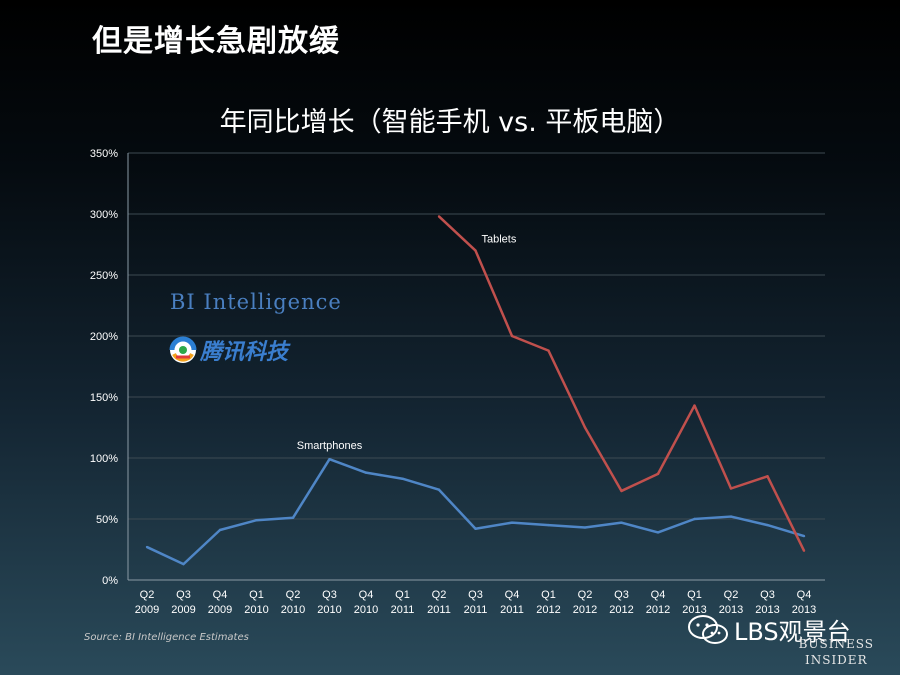 This screenshot has width=900, height=675. I want to click on x-tick-label: Q3 2012, so click(621, 602).